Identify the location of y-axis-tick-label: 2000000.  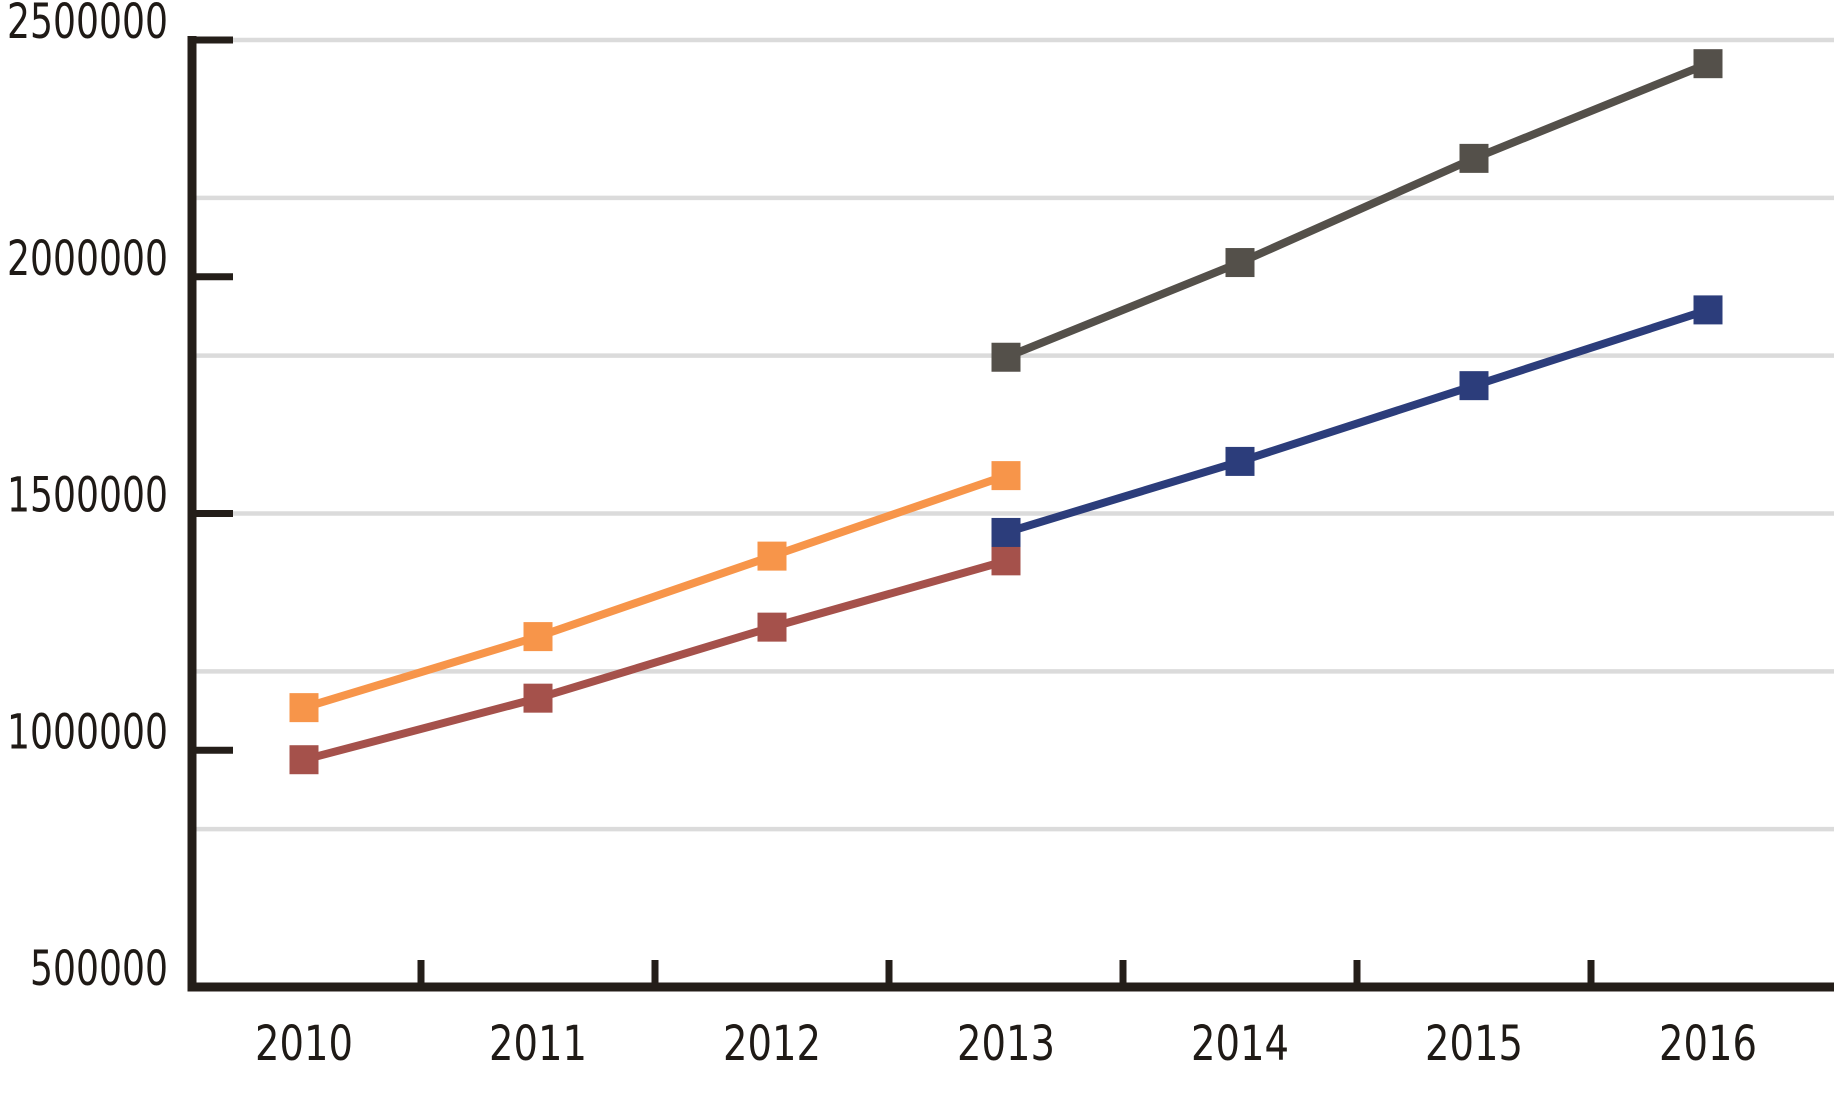
(87, 259).